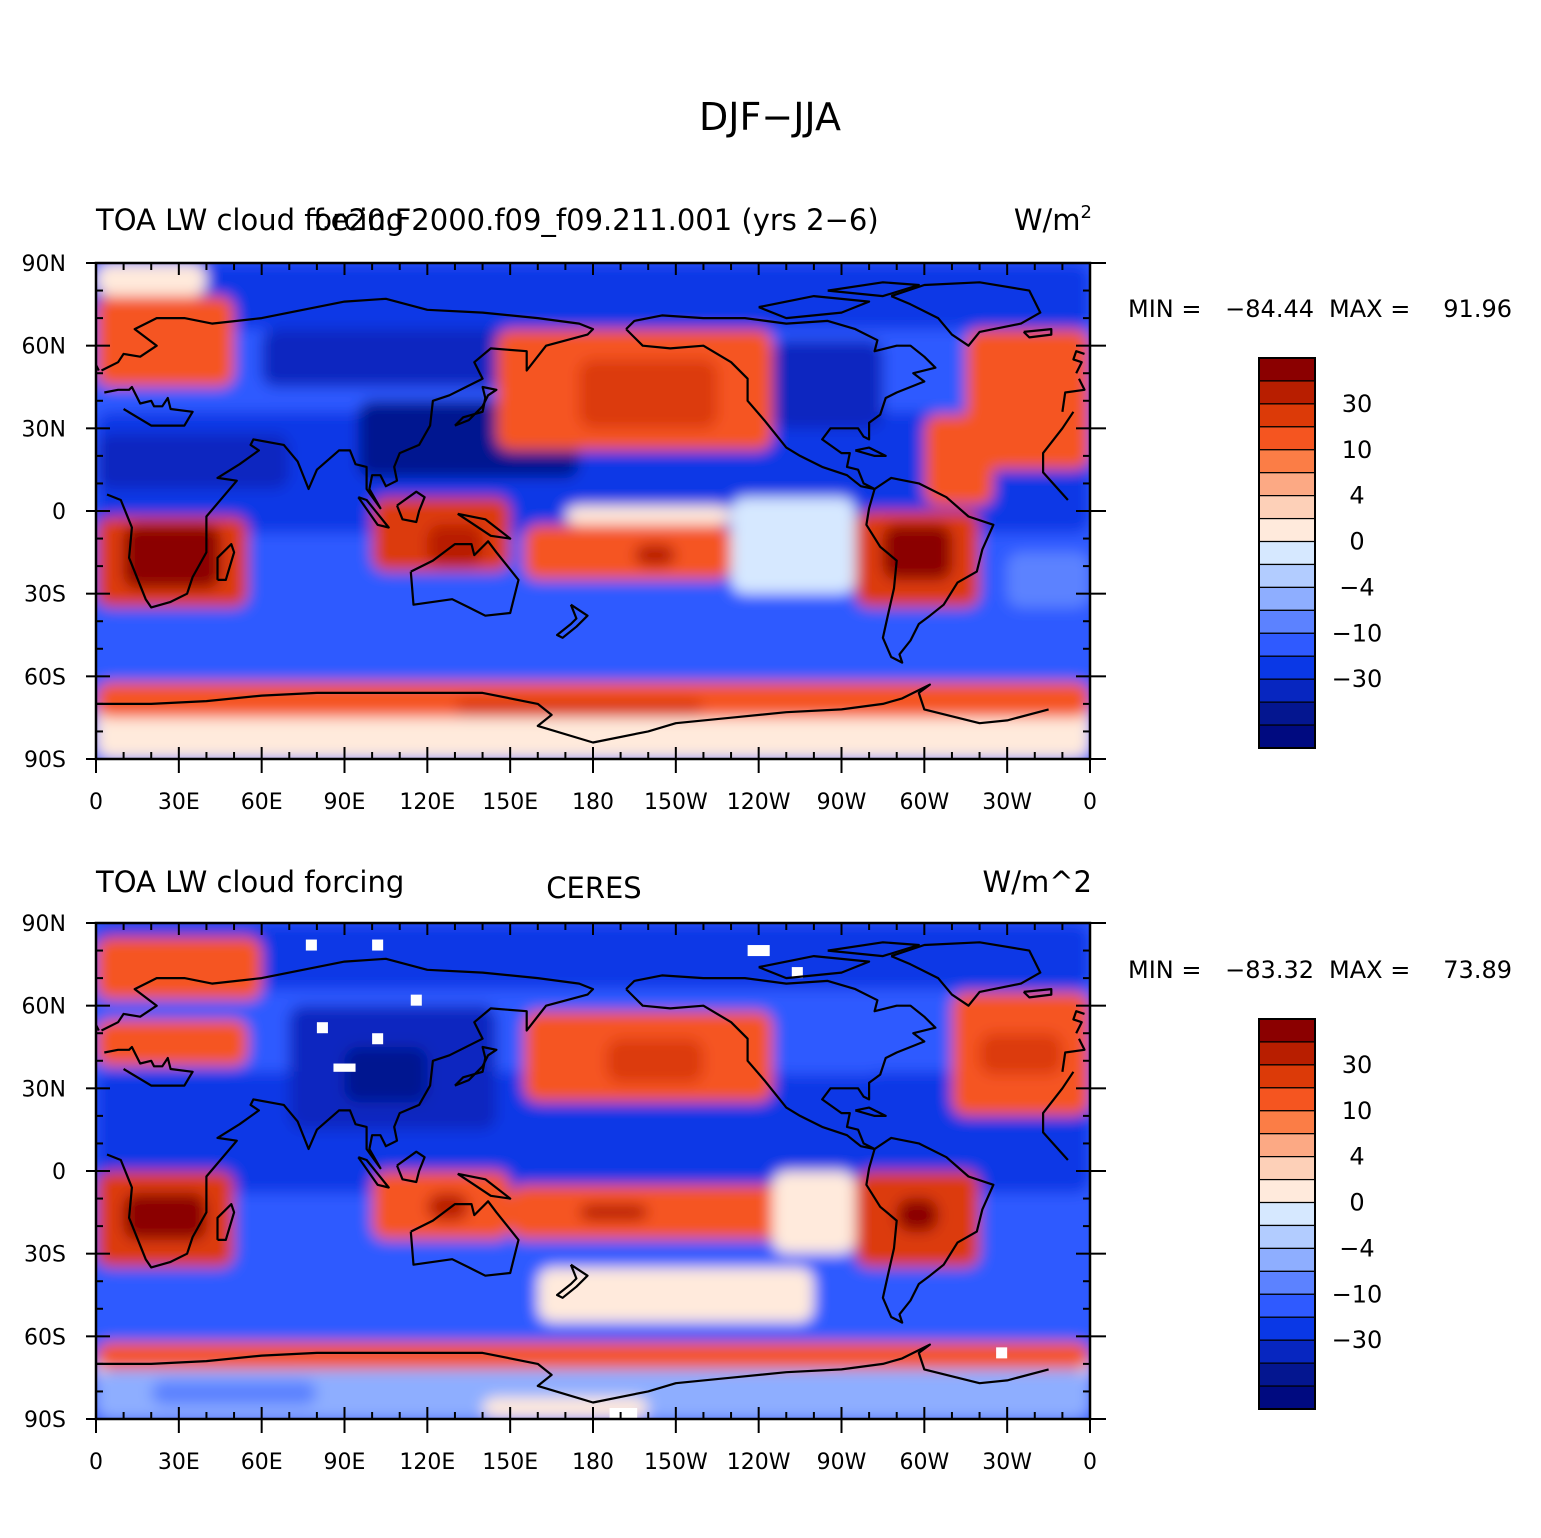 The width and height of the screenshot is (1541, 1538). What do you see at coordinates (59, 1172) in the screenshot?
I see `lat-tick-label: 0` at bounding box center [59, 1172].